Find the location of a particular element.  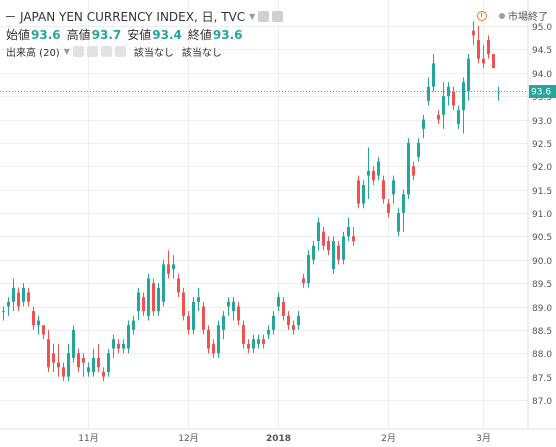

market-status: 市場終了 is located at coordinates (512, 15).